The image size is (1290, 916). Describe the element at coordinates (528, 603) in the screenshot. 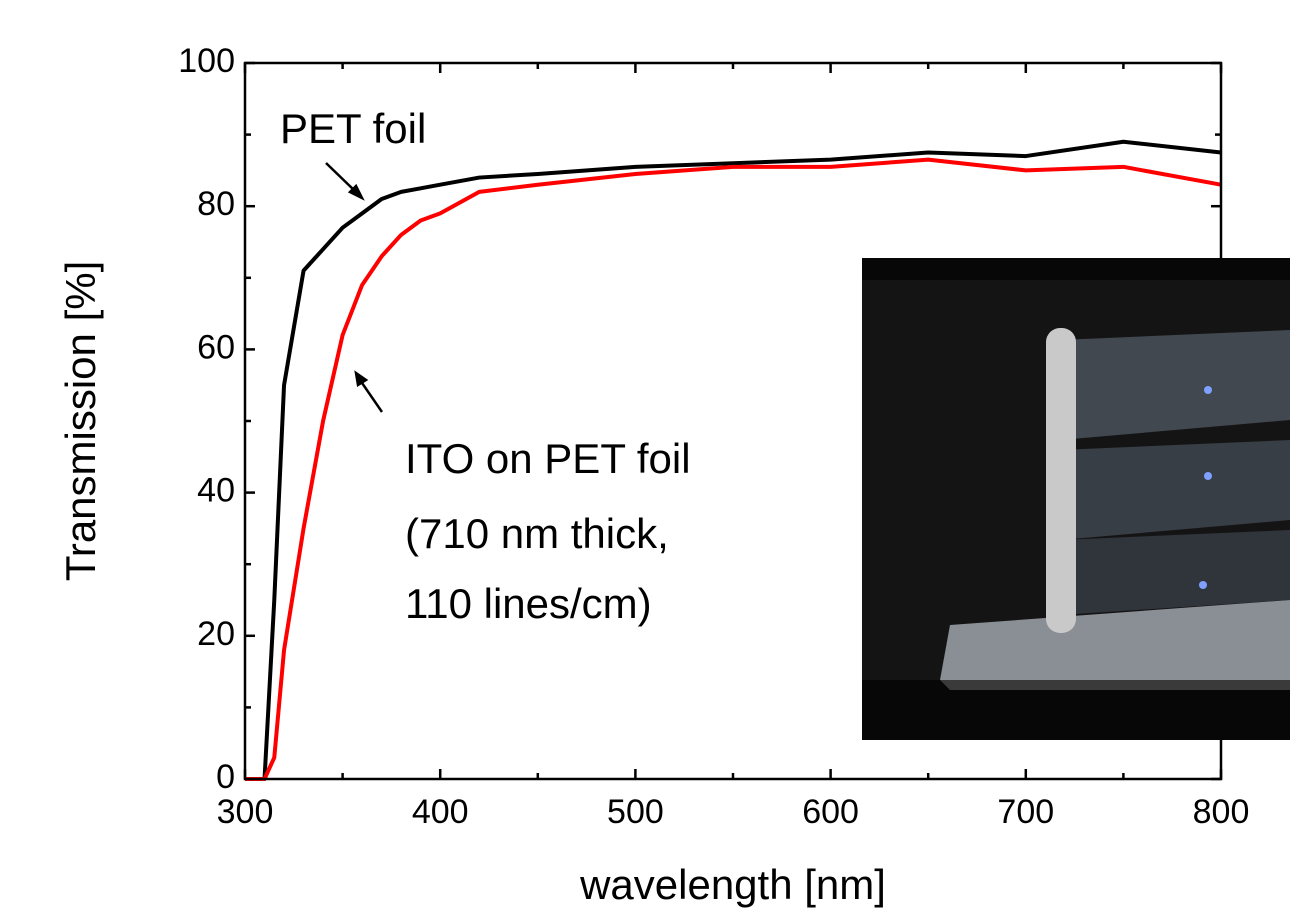

I see `annotation: 110 lines/cm)` at that location.